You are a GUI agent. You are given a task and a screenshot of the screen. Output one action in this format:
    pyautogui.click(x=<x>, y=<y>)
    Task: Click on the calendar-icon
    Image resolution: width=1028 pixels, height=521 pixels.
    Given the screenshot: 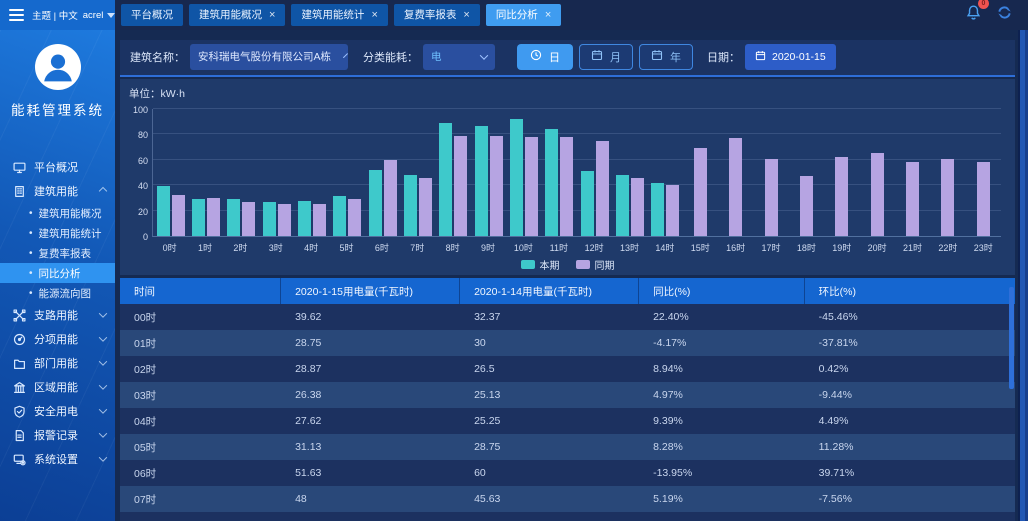 What is the action you would take?
    pyautogui.click(x=760, y=57)
    